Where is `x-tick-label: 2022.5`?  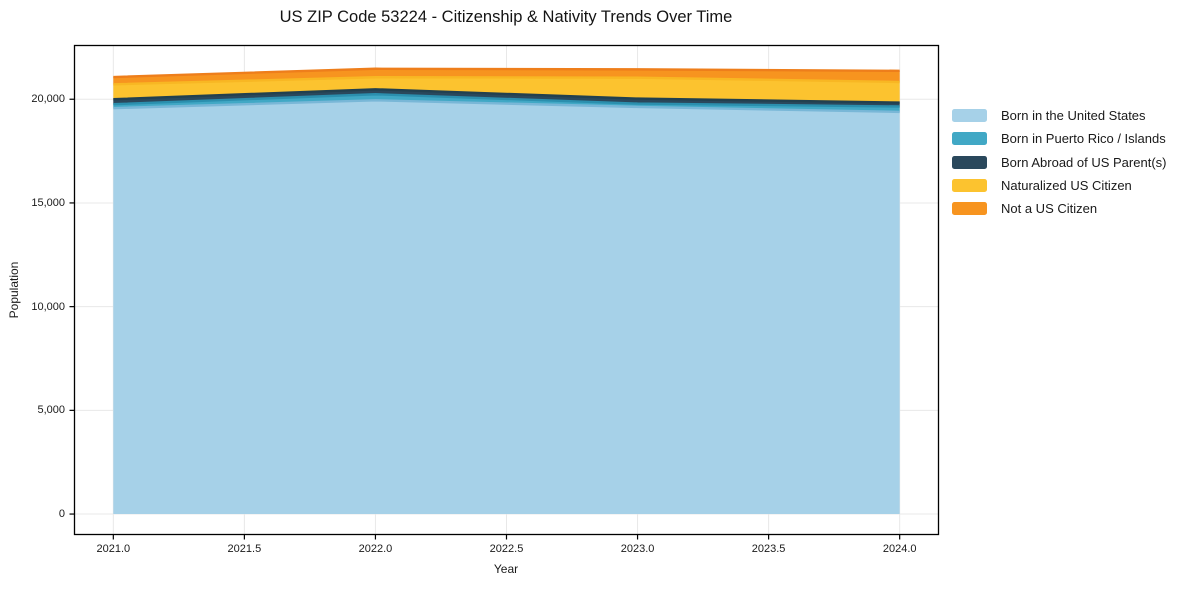 x-tick-label: 2022.5 is located at coordinates (506, 549).